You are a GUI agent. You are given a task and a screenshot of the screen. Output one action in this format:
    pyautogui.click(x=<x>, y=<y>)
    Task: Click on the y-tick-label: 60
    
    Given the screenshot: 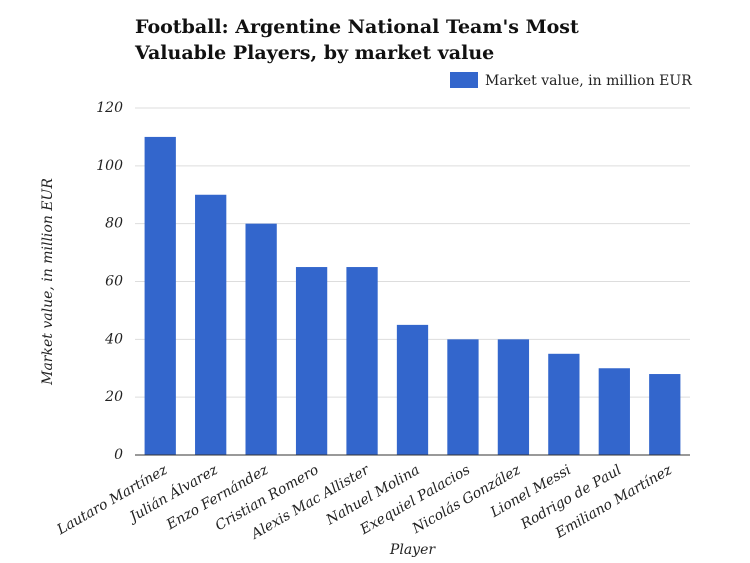 What is the action you would take?
    pyautogui.click(x=114, y=282)
    